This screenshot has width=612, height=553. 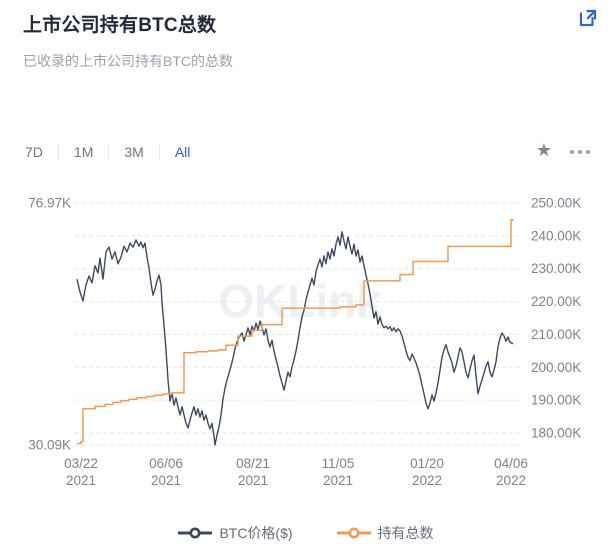 I want to click on page-title: 上市公司持有BTC总数, so click(x=120, y=25).